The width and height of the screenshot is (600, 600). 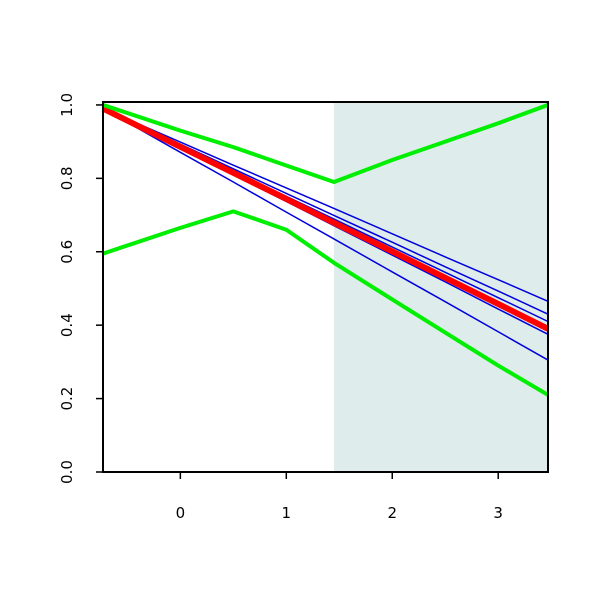 What do you see at coordinates (181, 513) in the screenshot?
I see `x-tick-label: 0` at bounding box center [181, 513].